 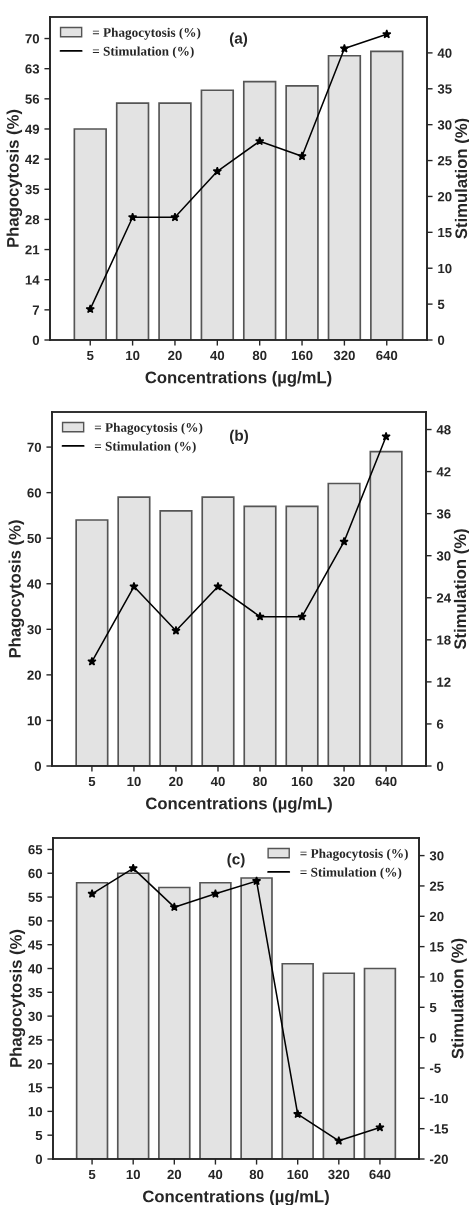 I want to click on y2-tick-label: 6, so click(x=440, y=724).